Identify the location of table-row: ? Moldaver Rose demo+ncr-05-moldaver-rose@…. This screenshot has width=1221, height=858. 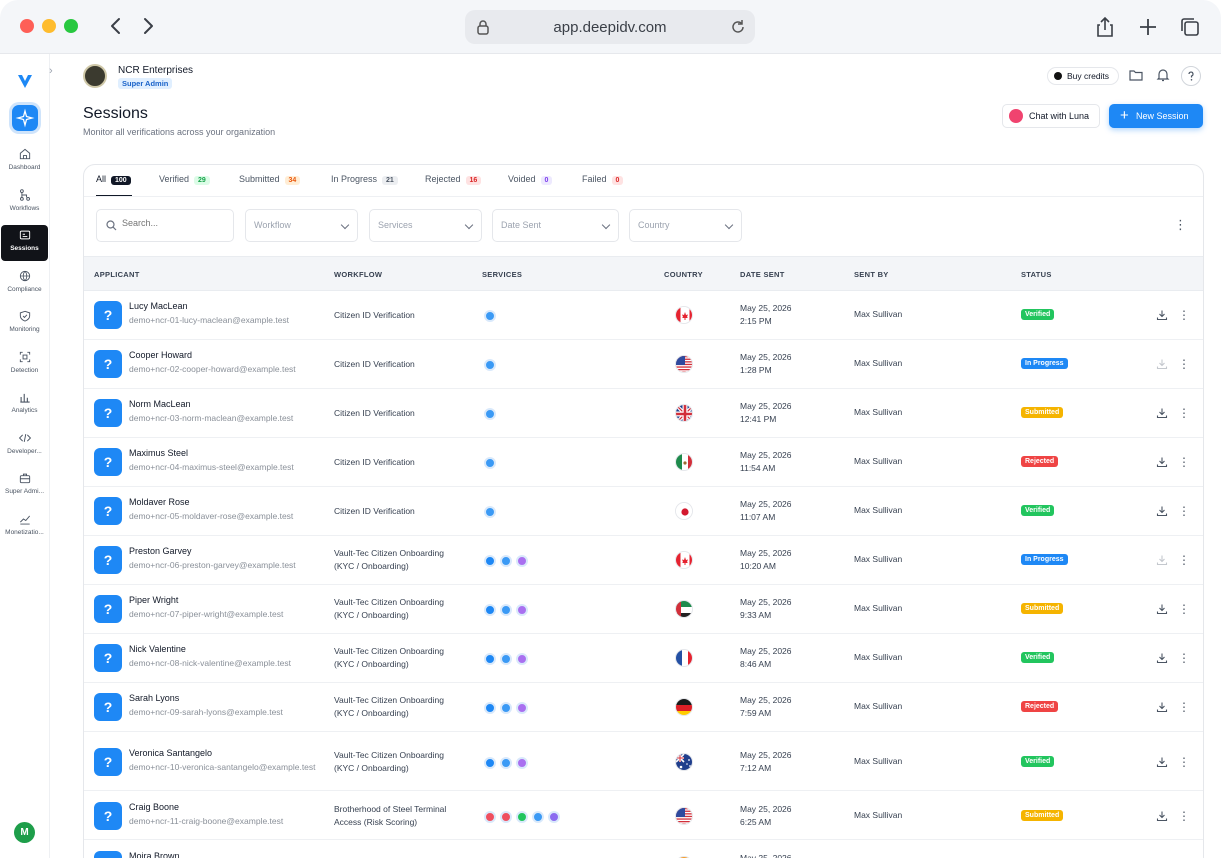
(643, 511).